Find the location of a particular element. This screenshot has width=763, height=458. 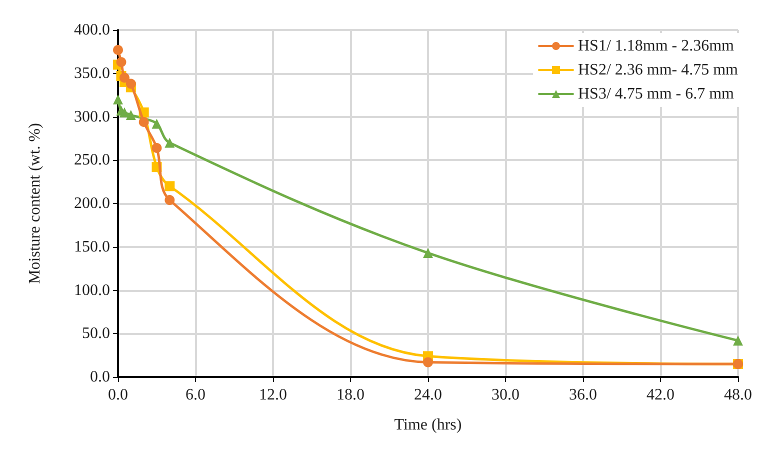

x-tick-label: 18.0 is located at coordinates (350, 395).